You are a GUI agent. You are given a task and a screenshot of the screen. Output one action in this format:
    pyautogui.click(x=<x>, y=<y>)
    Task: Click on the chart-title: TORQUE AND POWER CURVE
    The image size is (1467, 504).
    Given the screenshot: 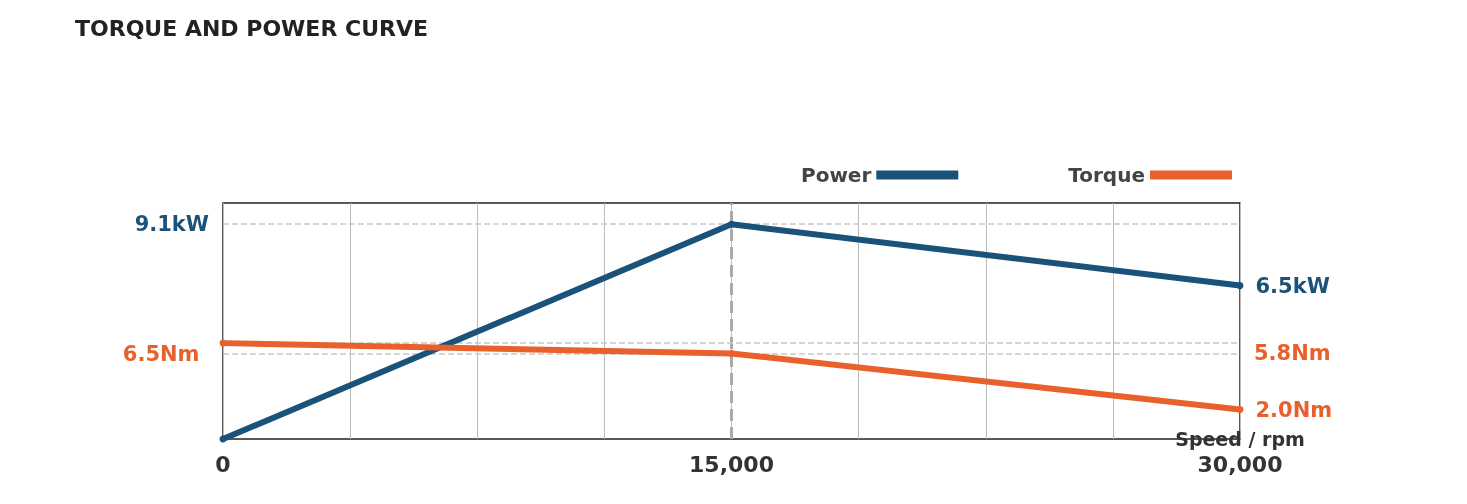 What is the action you would take?
    pyautogui.click(x=251, y=28)
    